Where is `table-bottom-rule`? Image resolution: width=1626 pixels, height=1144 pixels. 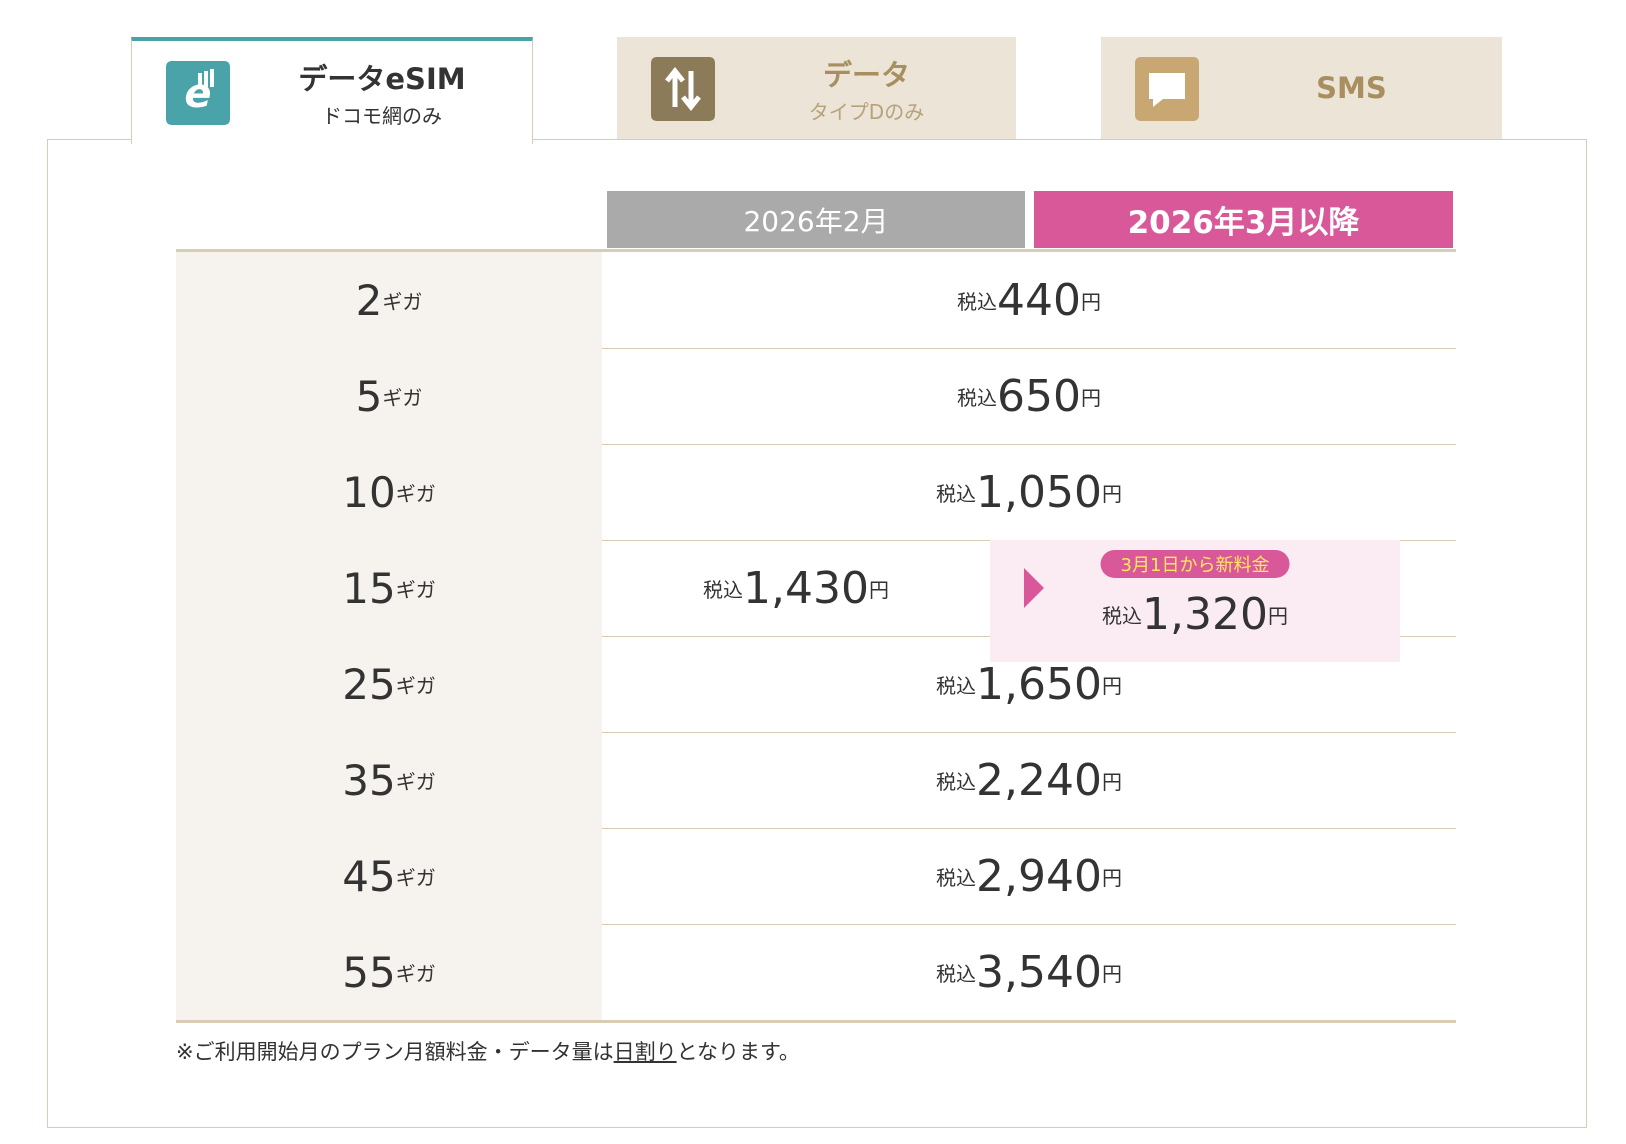 table-bottom-rule is located at coordinates (816, 1021).